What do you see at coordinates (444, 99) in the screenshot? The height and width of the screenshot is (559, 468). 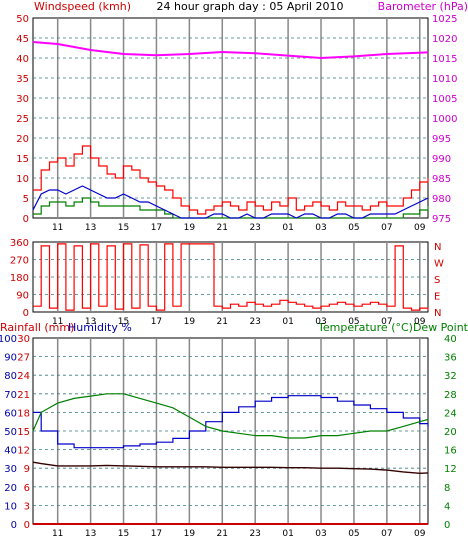 I see `baro-y-tick: 1005` at bounding box center [444, 99].